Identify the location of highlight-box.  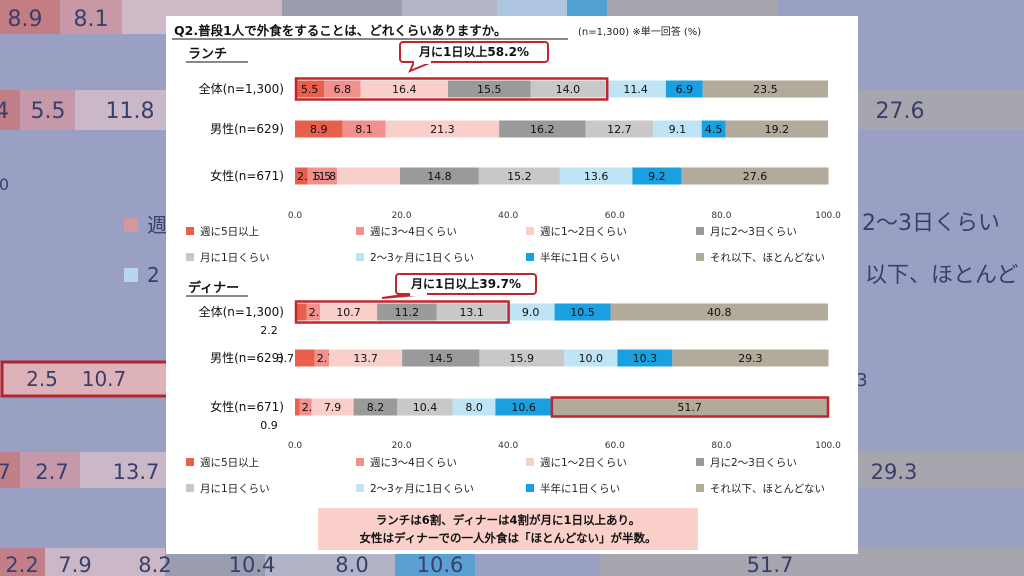
(402, 312).